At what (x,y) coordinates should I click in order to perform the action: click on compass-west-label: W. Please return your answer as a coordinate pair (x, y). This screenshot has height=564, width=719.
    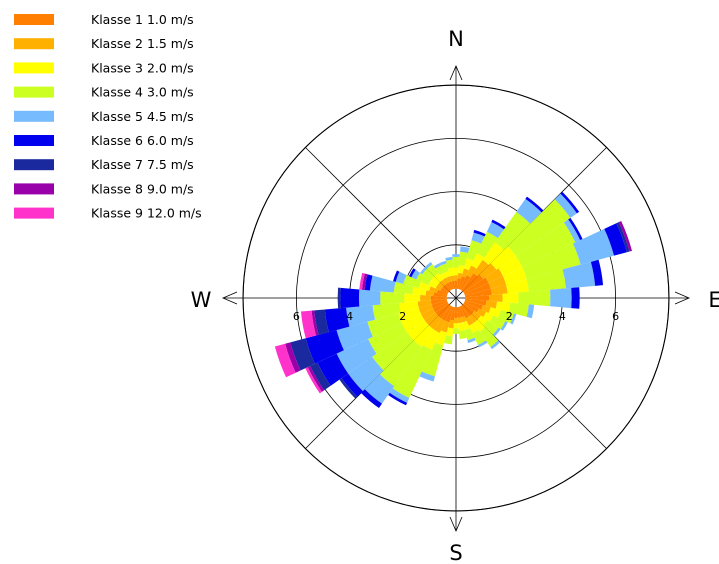
    Looking at the image, I should click on (201, 300).